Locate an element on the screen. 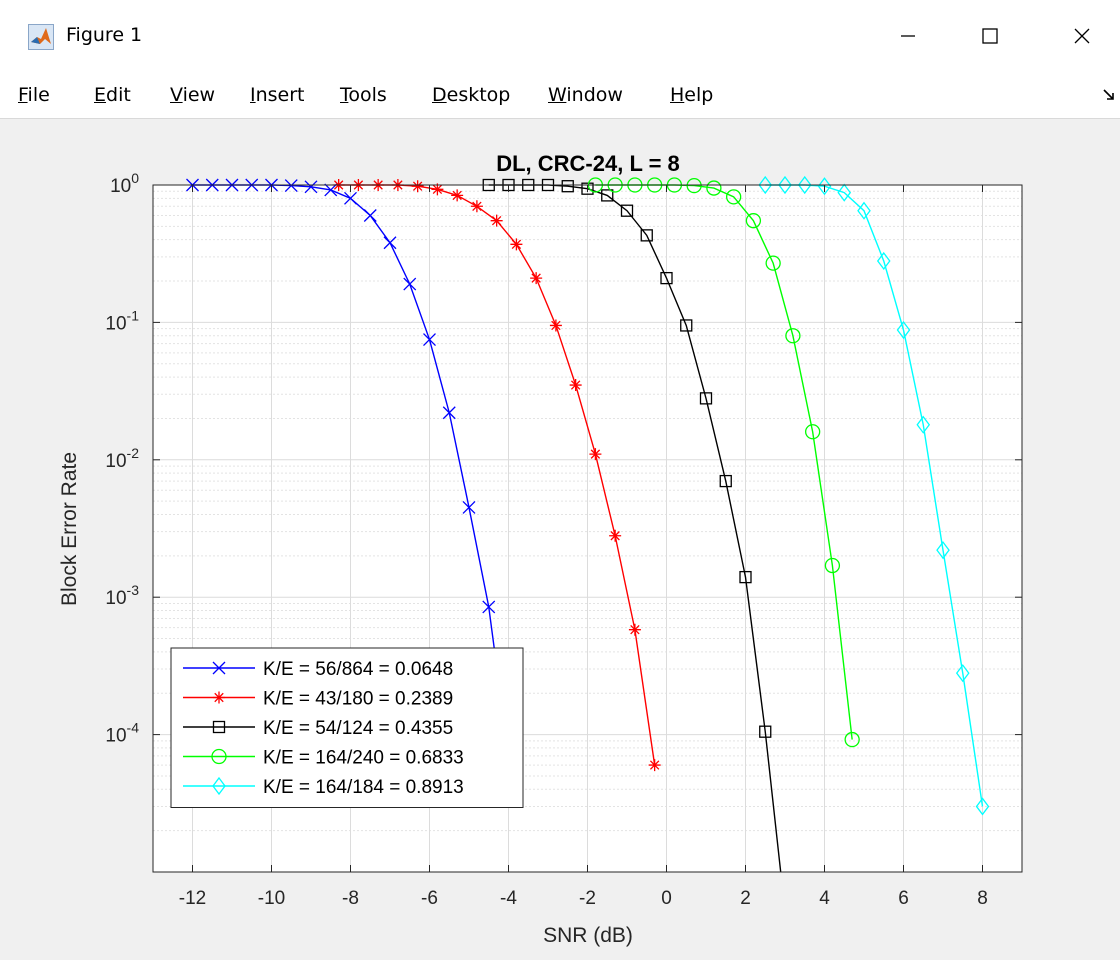 This screenshot has width=1120, height=960. minimize-button is located at coordinates (908, 36).